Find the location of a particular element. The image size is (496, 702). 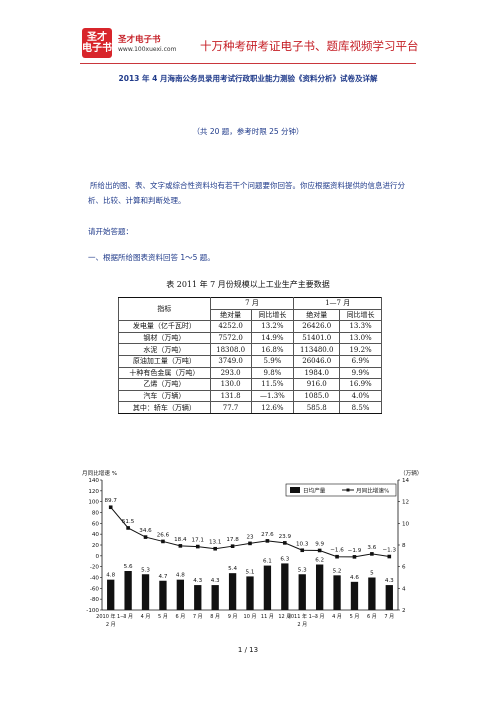

brand-name: 圣才电子书 is located at coordinates (139, 40).